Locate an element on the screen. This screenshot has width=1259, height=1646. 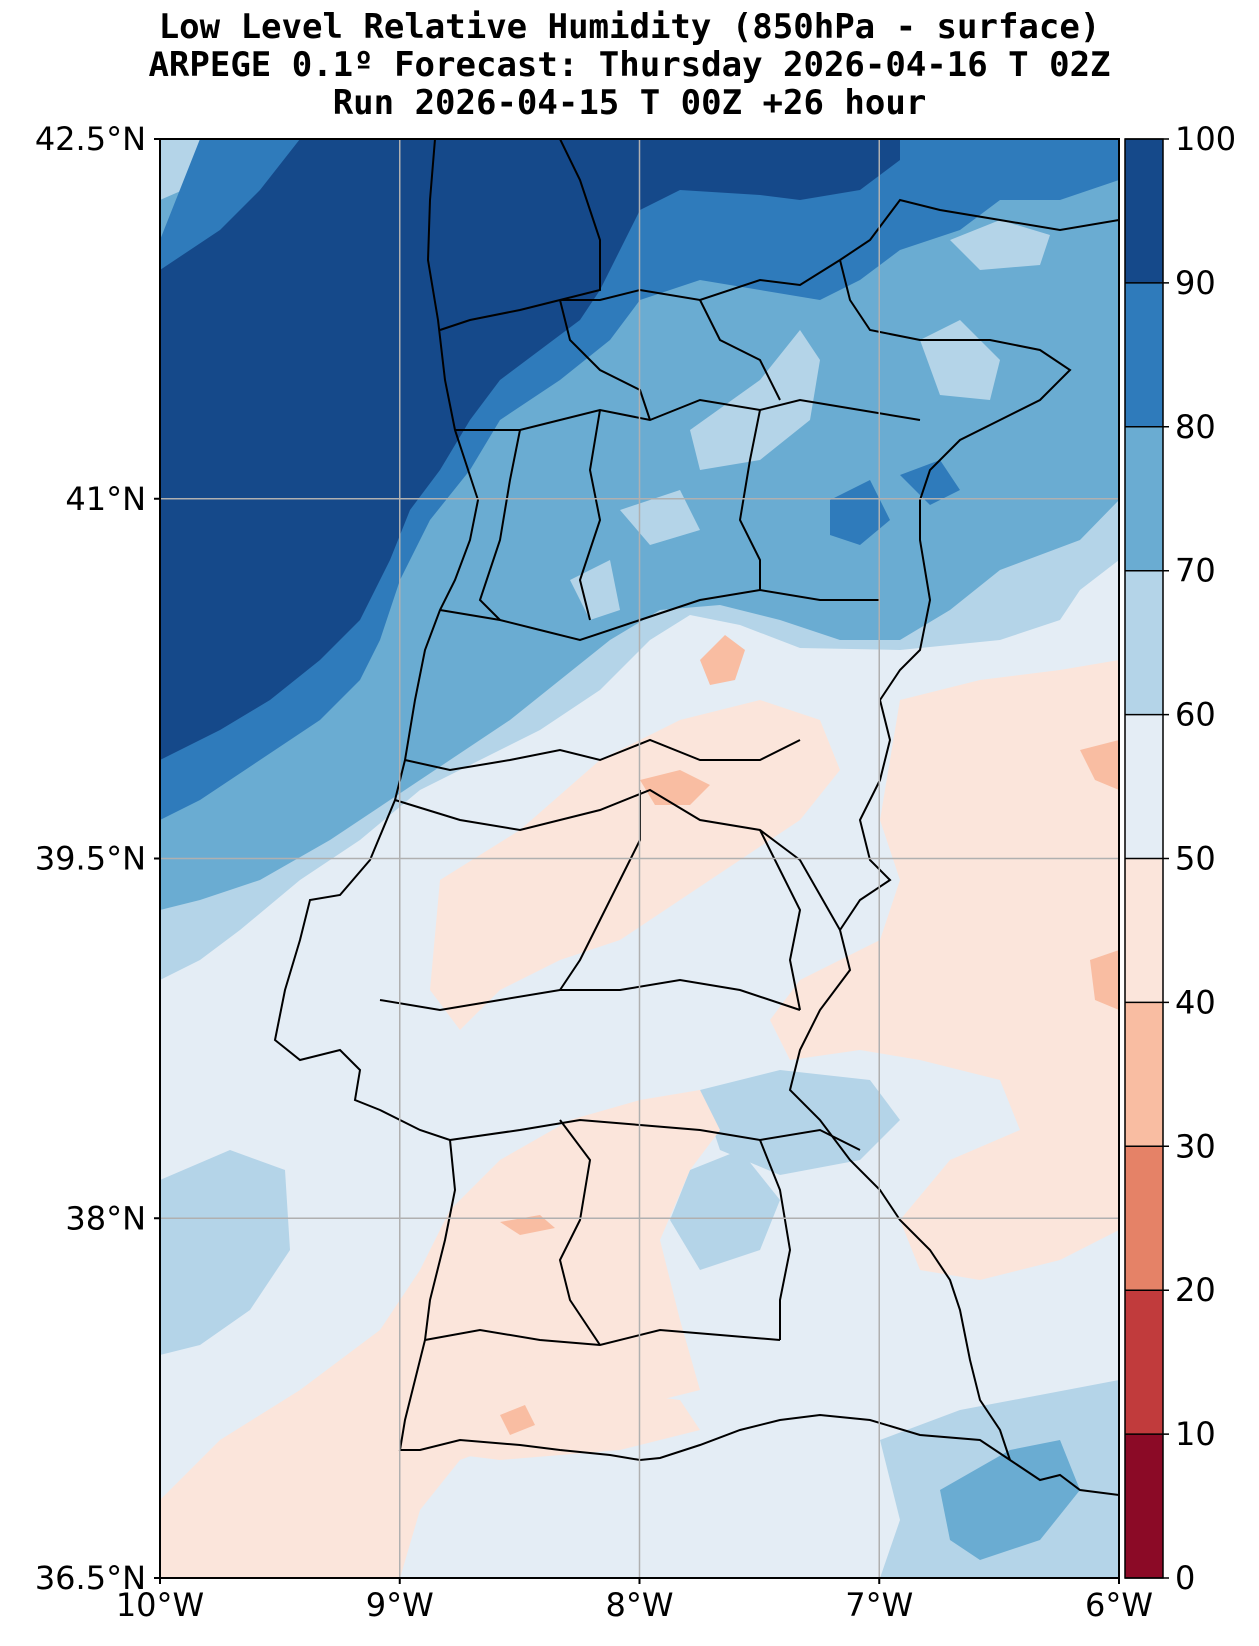
lon-tick-label: 7°W is located at coordinates (879, 1605).